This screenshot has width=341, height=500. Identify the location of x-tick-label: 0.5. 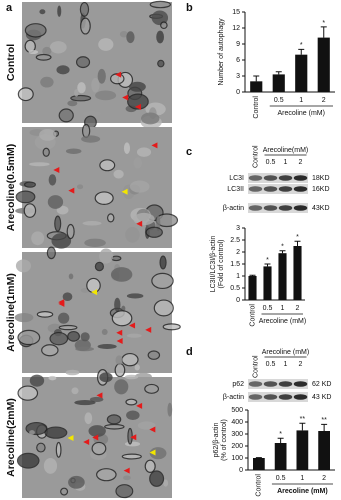
(268, 308).